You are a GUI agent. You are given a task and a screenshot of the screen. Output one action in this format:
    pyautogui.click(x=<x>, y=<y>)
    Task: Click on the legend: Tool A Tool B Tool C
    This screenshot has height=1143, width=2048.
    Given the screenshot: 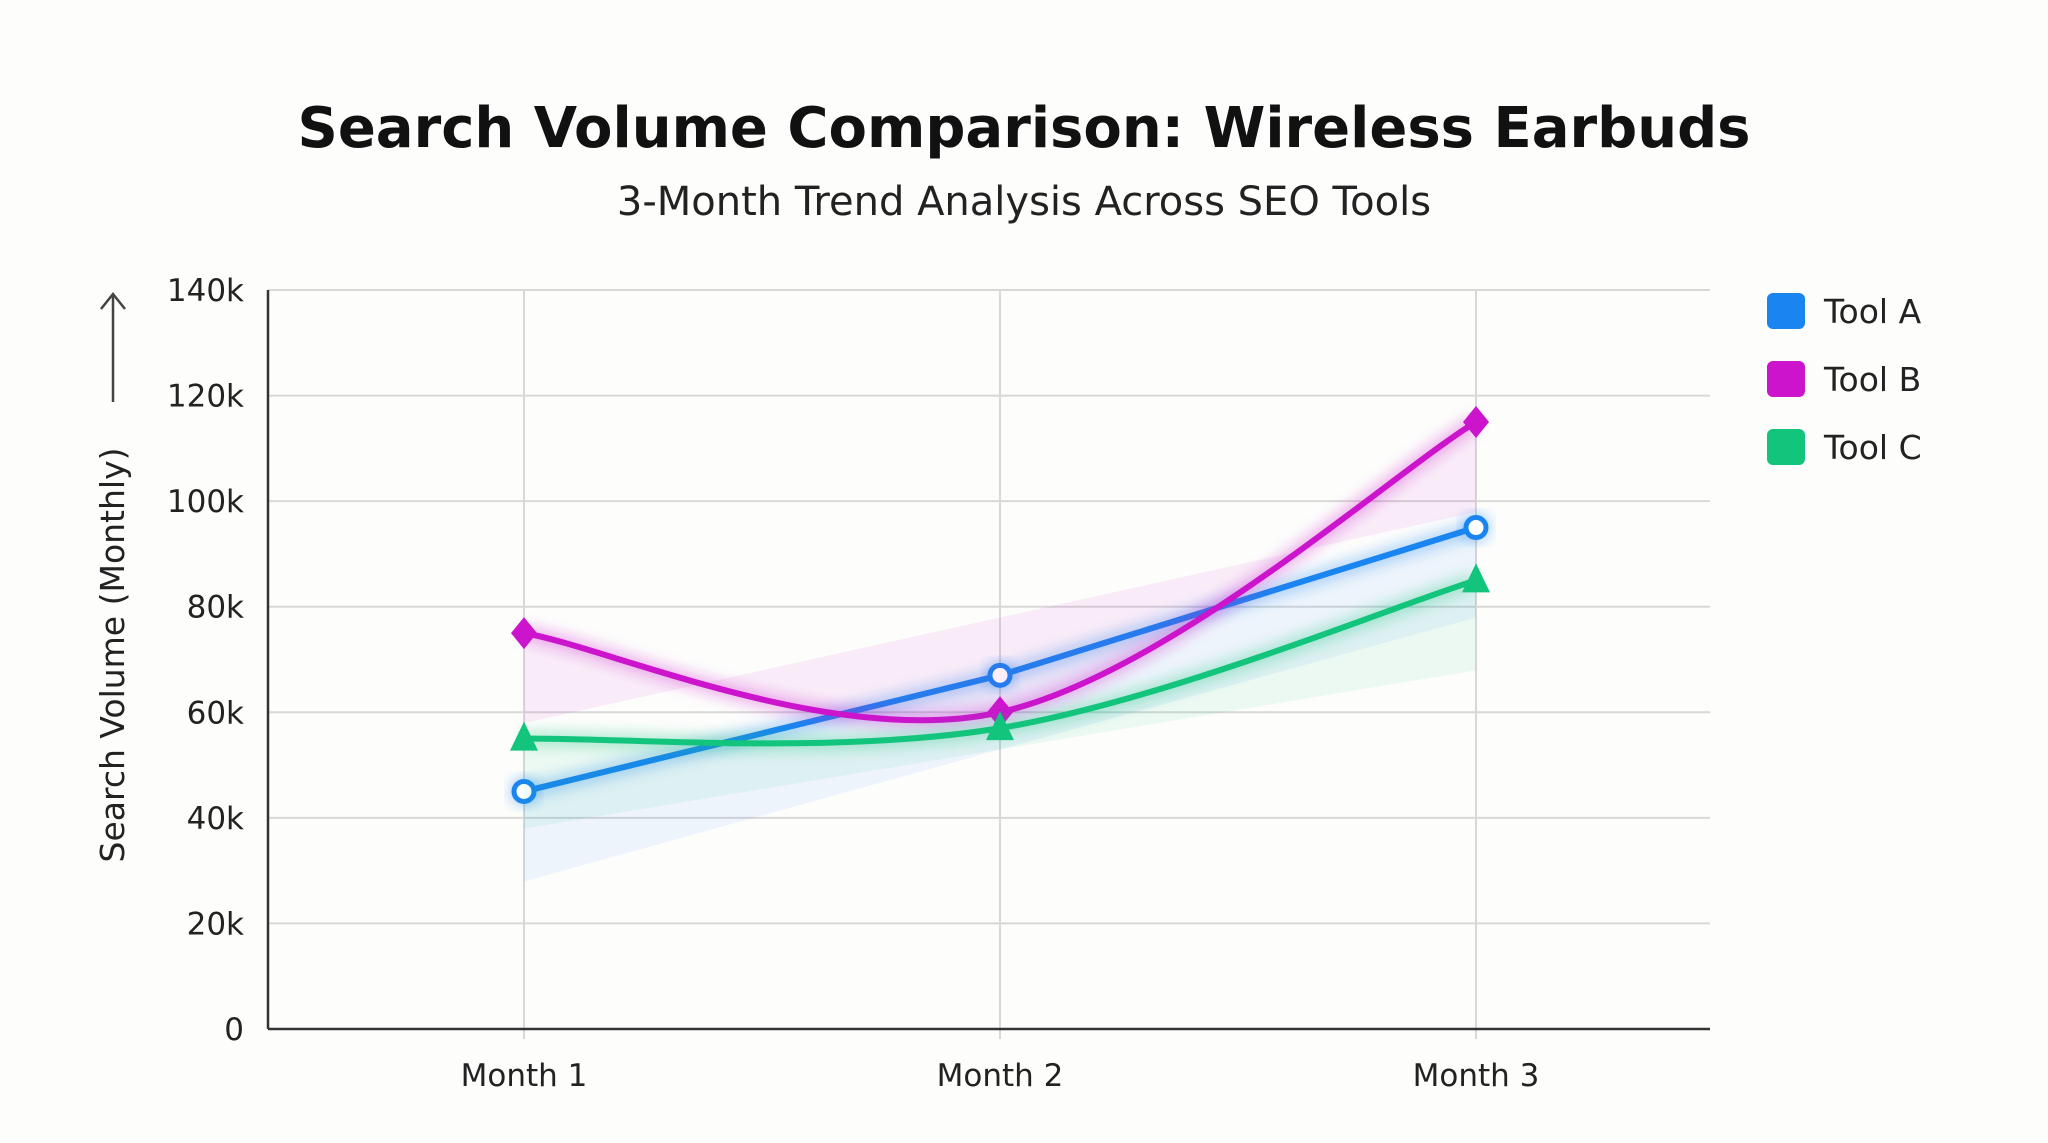 What is the action you would take?
    pyautogui.click(x=1844, y=379)
    